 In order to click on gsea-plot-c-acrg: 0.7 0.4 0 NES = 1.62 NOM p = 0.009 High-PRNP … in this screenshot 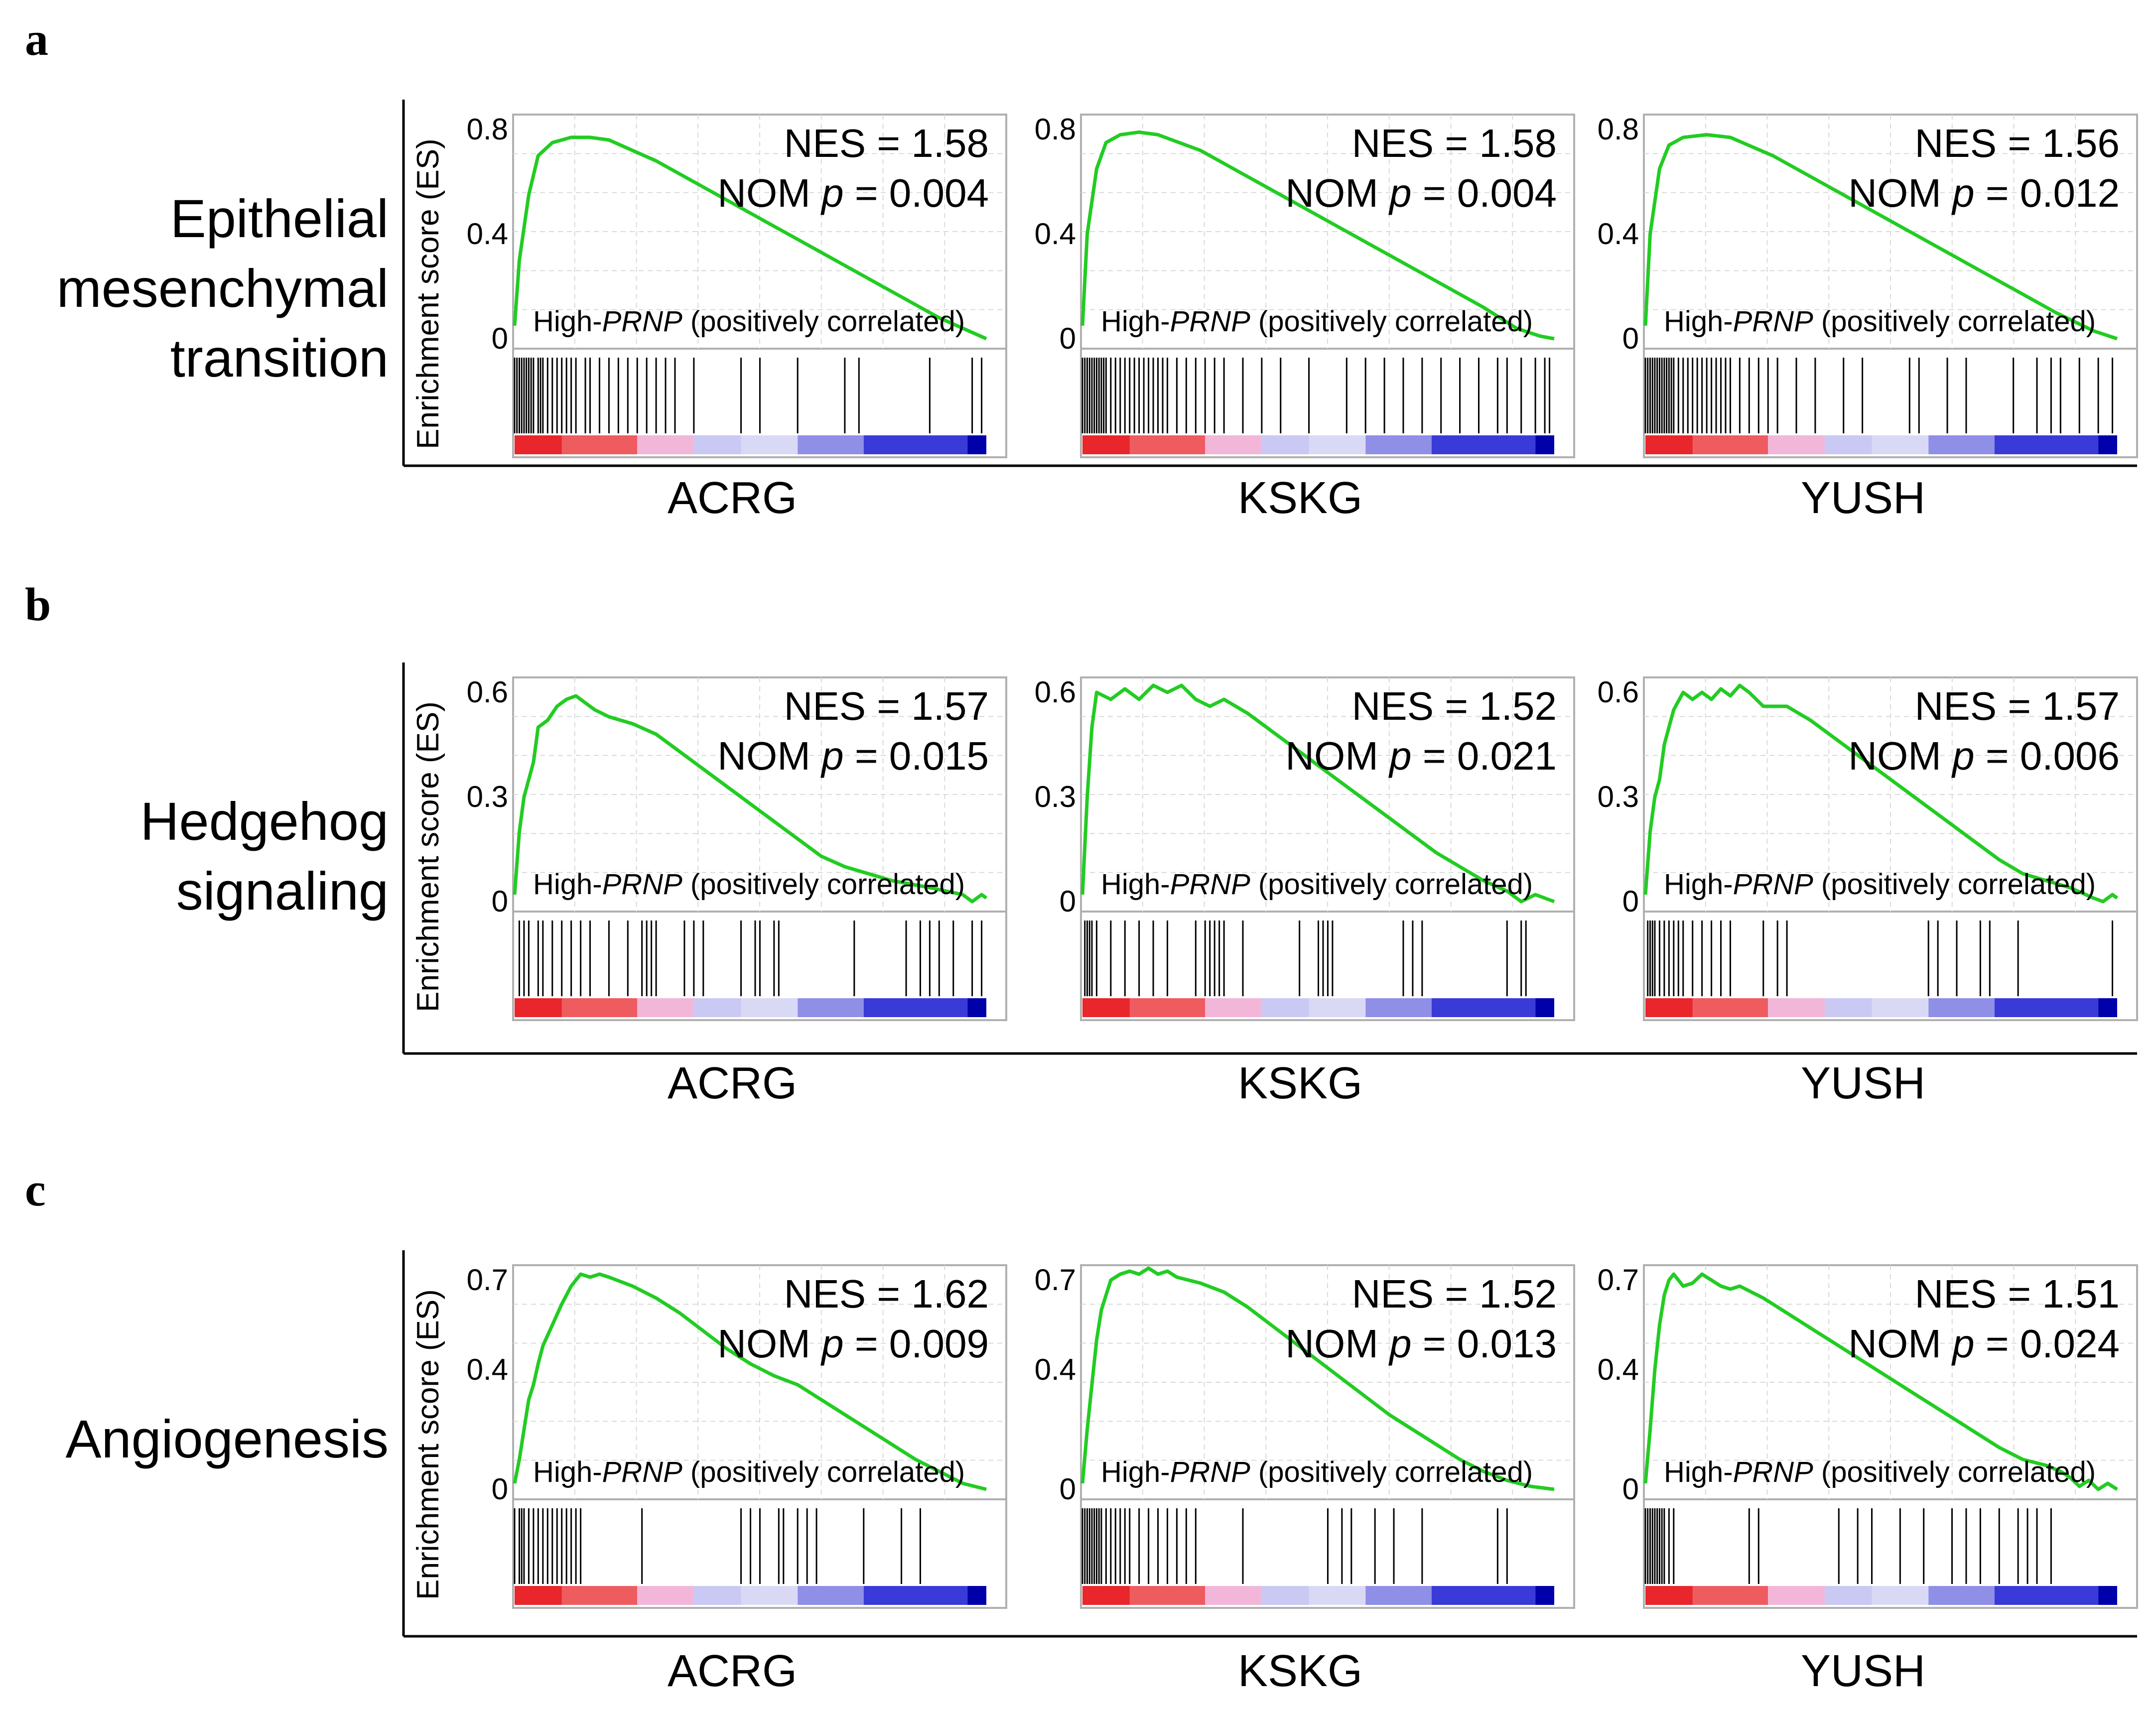, I will do `click(737, 1436)`.